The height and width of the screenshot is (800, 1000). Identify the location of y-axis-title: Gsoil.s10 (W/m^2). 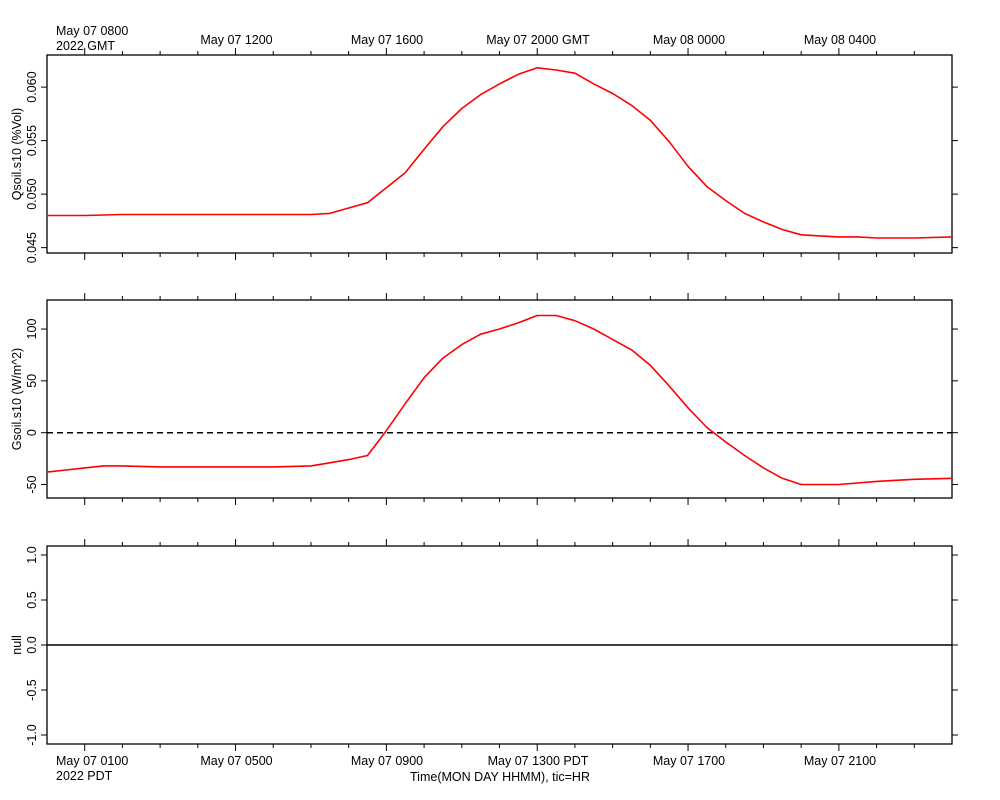
(17, 399).